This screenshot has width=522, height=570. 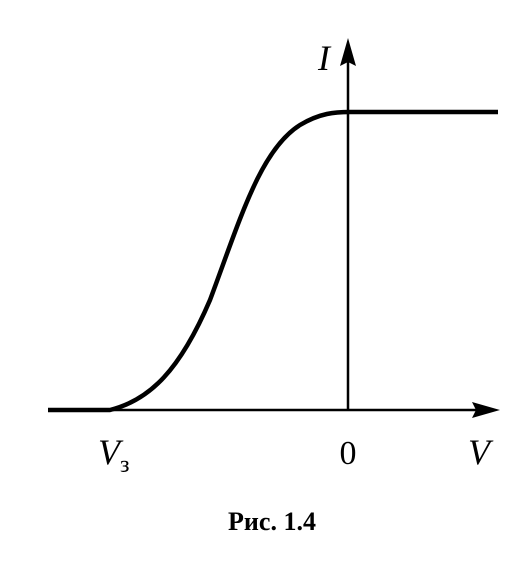 I want to click on x-axis-label: V, so click(x=481, y=452).